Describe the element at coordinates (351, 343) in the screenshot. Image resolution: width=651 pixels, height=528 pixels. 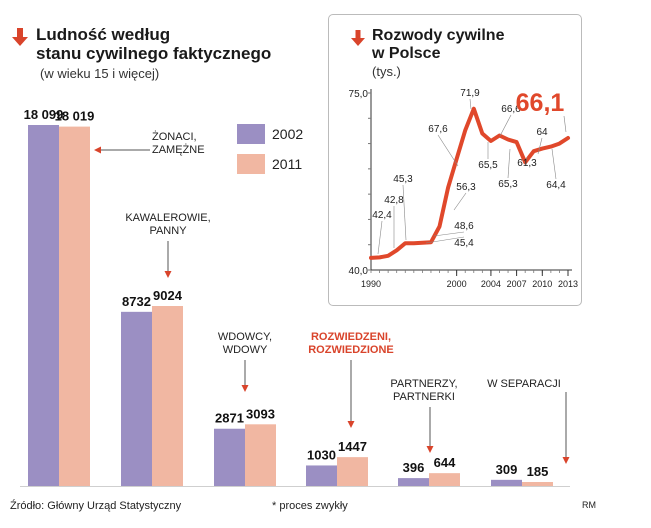
I see `category-label-divorced: ROZWIEDZENI, ROZWIEDZIONE` at that location.